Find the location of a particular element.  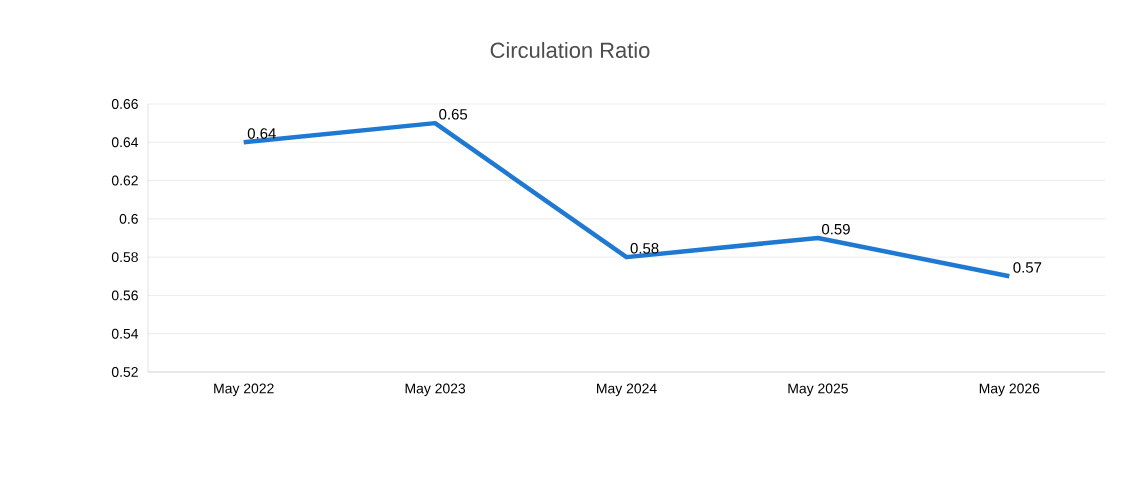

y-tick-label: 0.64 is located at coordinates (125, 142).